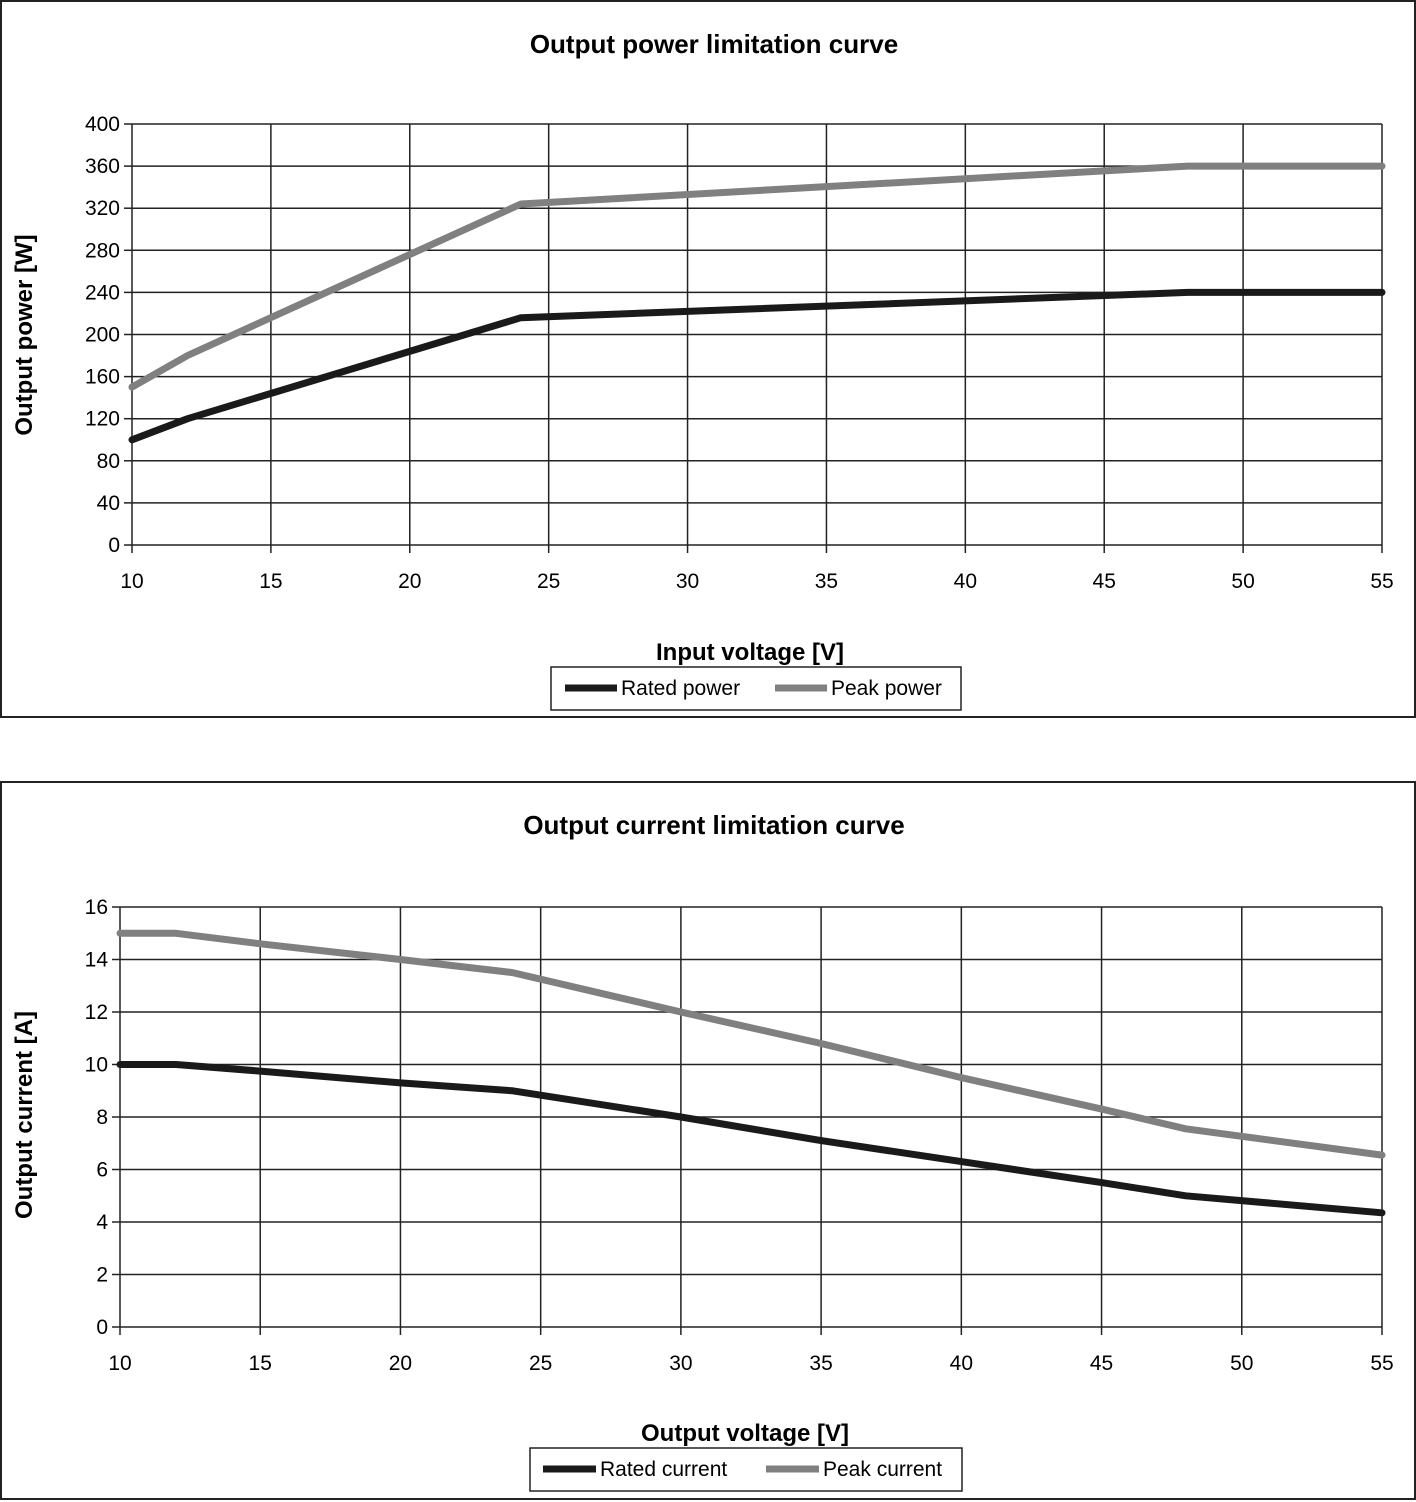 The image size is (1416, 1502). What do you see at coordinates (680, 688) in the screenshot?
I see `legend-label-rated: Rated power` at bounding box center [680, 688].